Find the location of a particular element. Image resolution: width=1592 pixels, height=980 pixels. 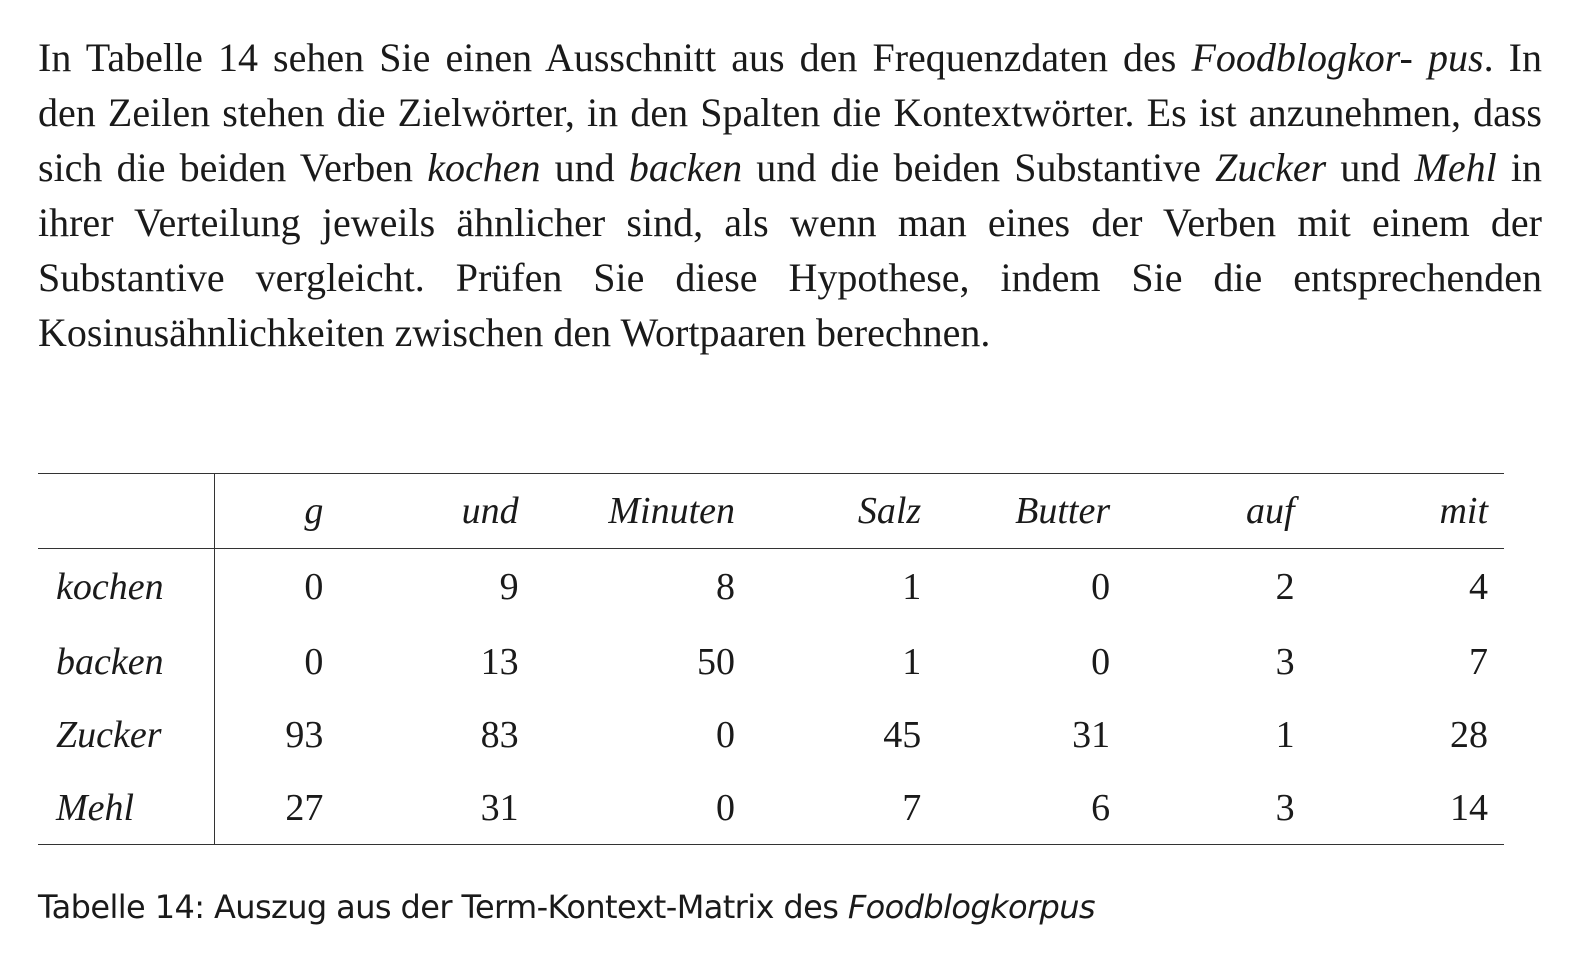

table-header-row: g und Minuten Salz Butter auf mit is located at coordinates (771, 511).